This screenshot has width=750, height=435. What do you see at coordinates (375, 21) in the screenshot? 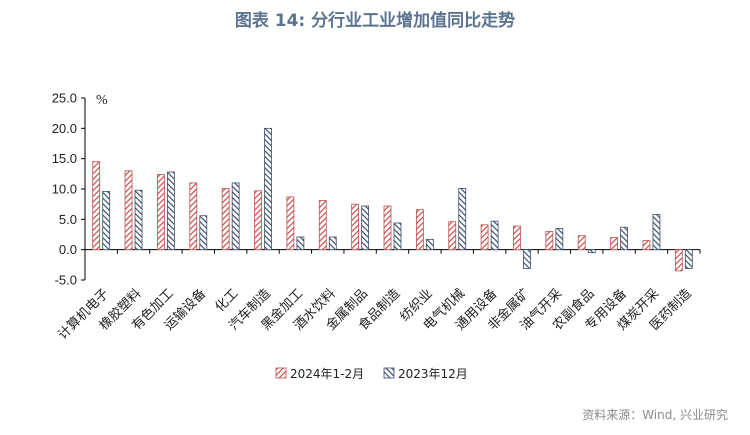
I see `chart-title: 图表 14: 分行业工业增加值同比走势` at bounding box center [375, 21].